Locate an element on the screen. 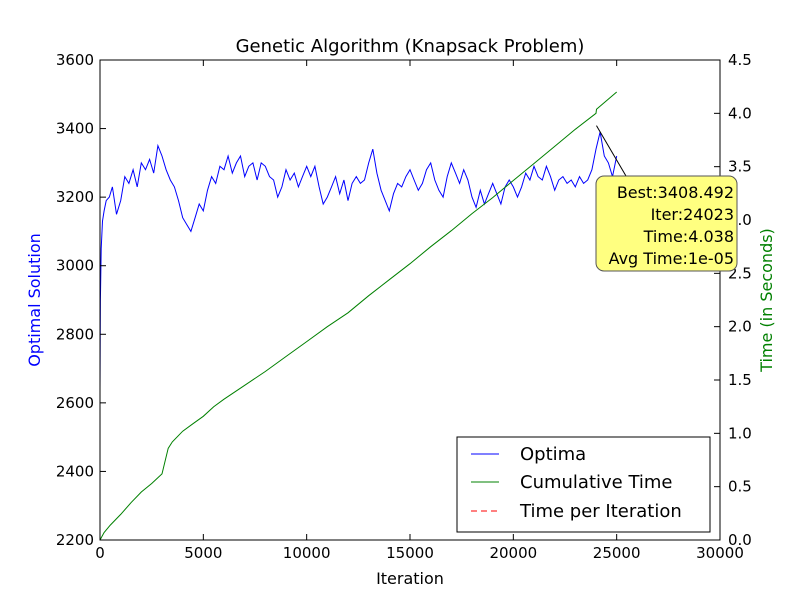  y-right-tick-label: 4.5 is located at coordinates (740, 60).